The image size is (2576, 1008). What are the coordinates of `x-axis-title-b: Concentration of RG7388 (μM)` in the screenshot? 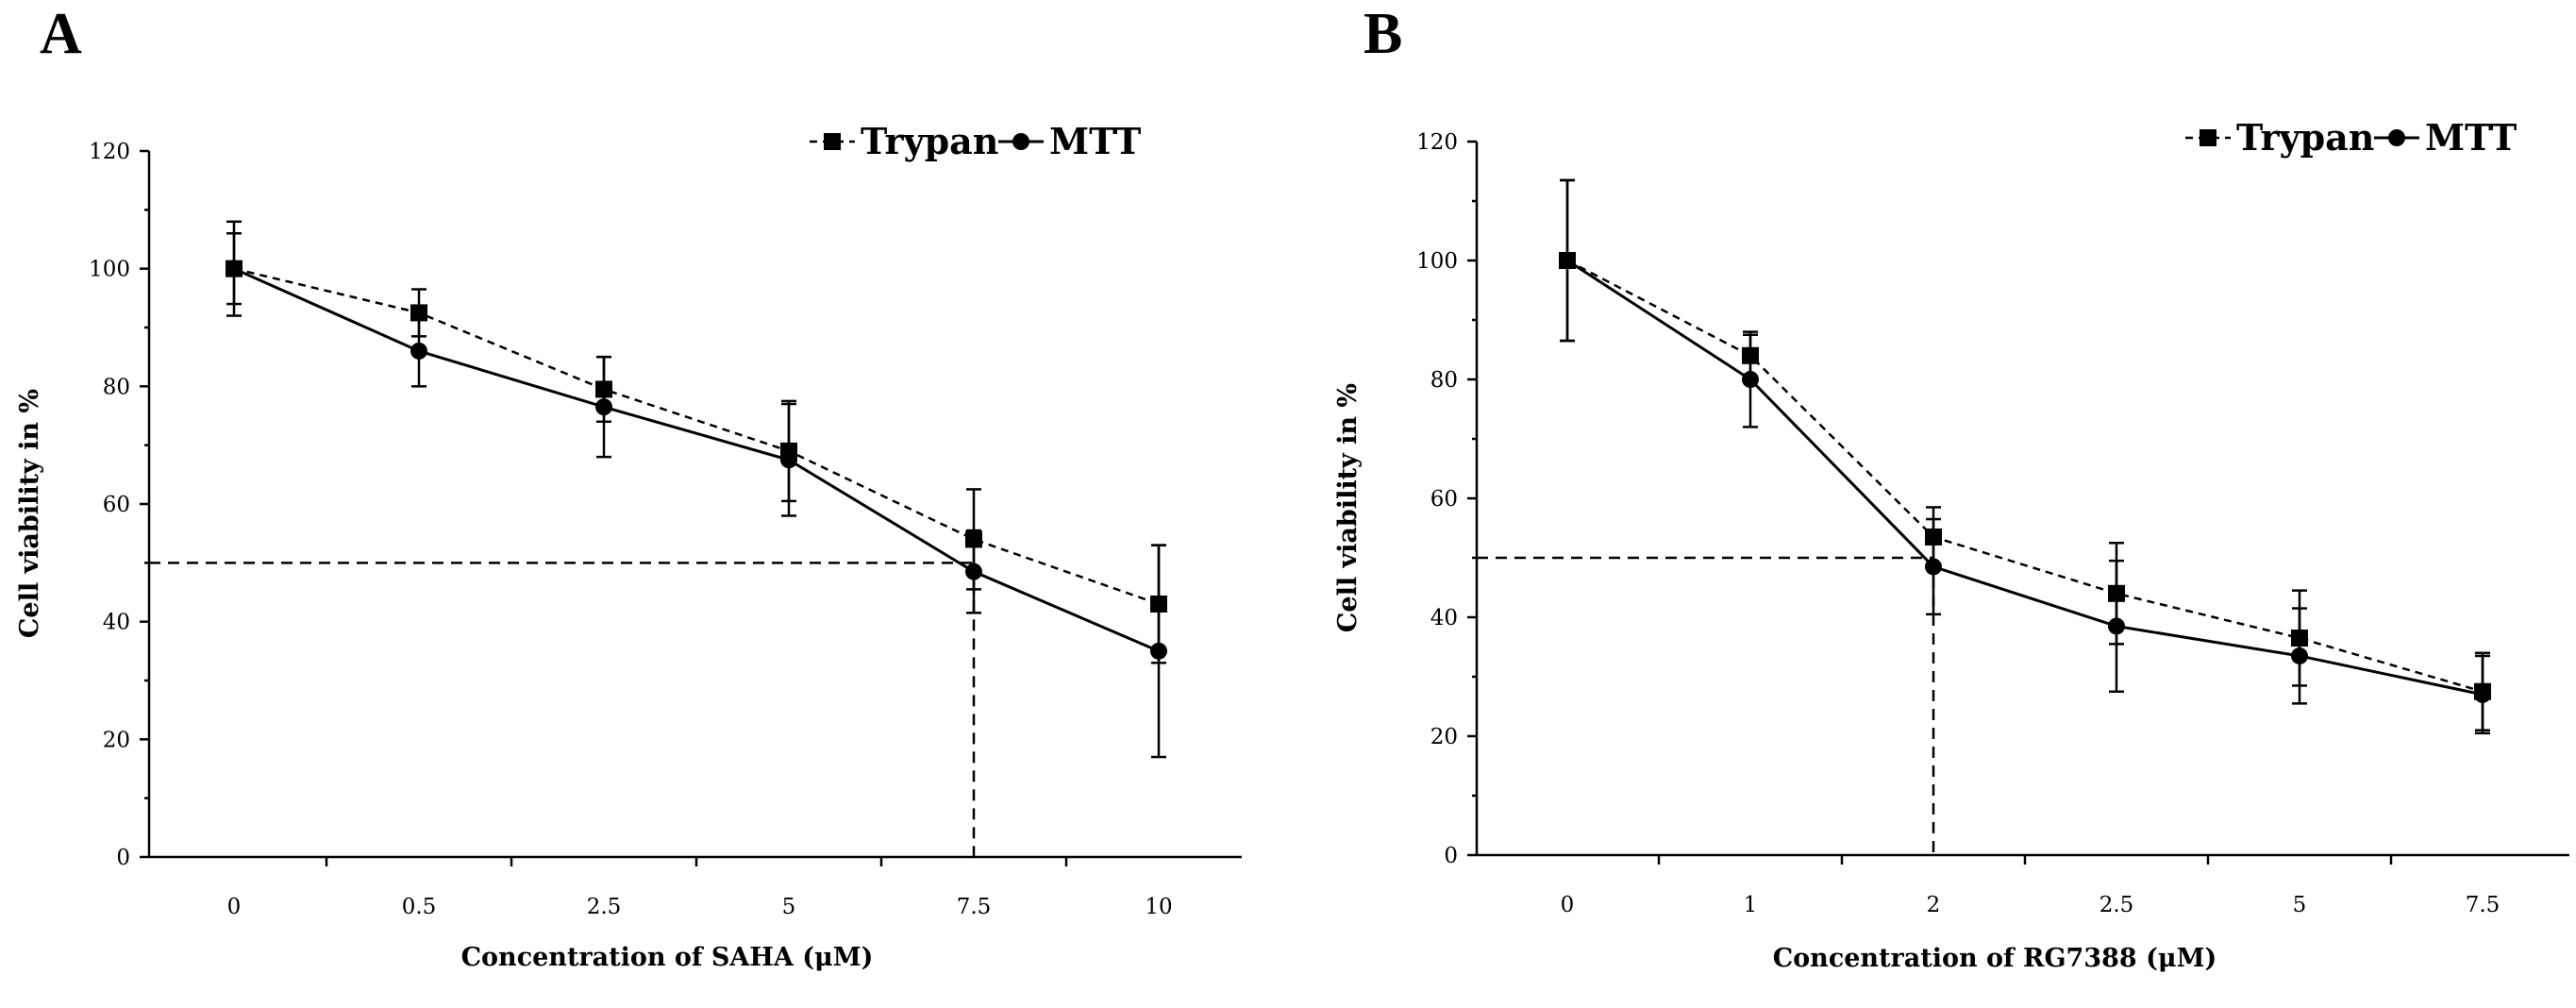 It's located at (1995, 958).